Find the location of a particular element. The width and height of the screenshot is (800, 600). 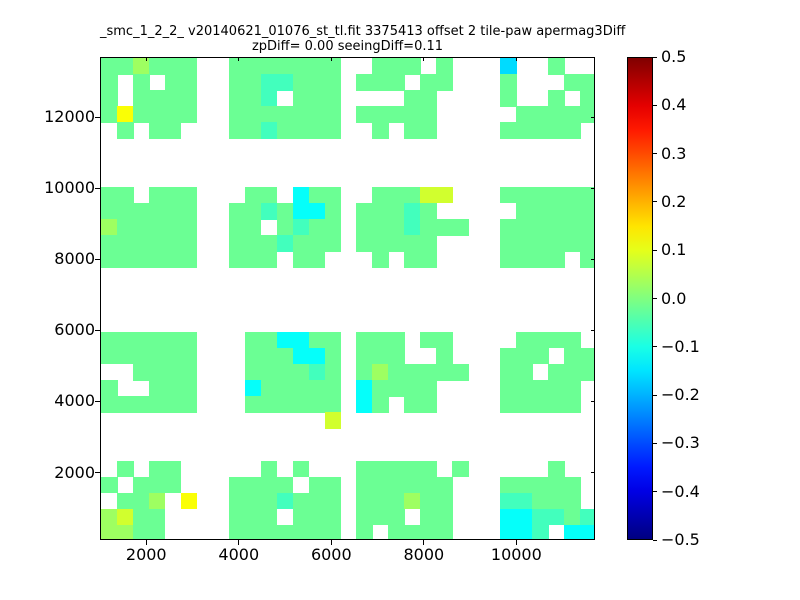

colorbar-tick-label: −0.2 is located at coordinates (680, 395).